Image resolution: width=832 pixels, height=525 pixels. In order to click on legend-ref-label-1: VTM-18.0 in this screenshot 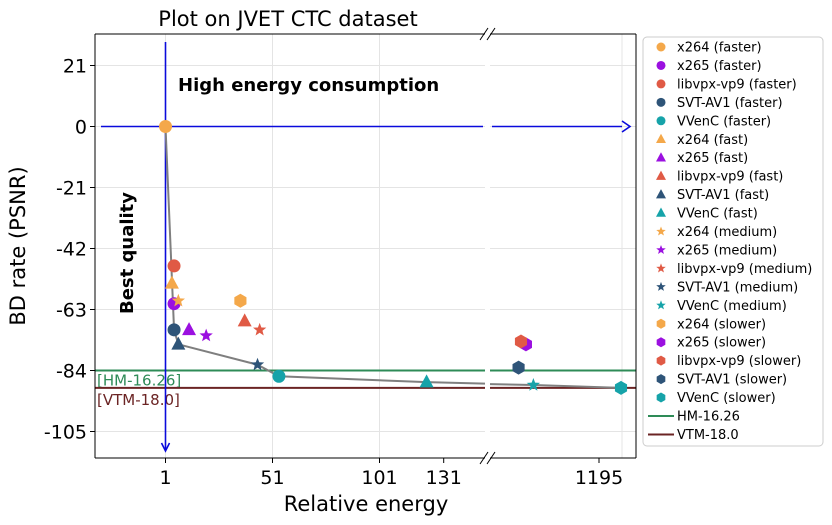, I will do `click(708, 435)`.